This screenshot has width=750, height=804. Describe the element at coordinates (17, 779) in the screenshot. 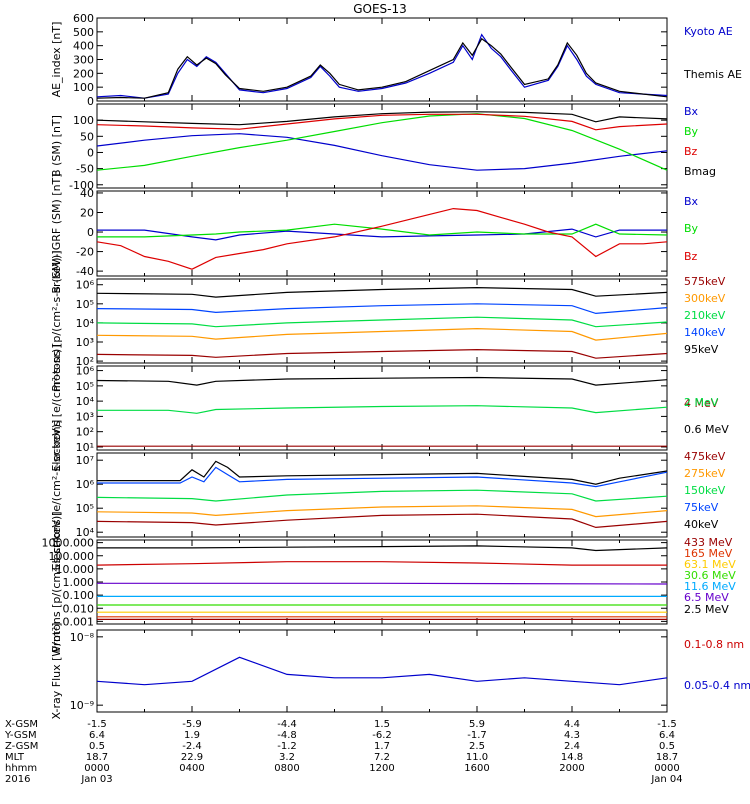

I see `x-axis-row-label: 2016` at that location.